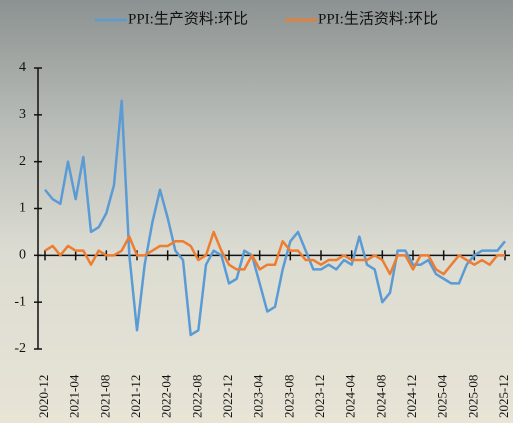 Image resolution: width=513 pixels, height=423 pixels. Describe the element at coordinates (350, 396) in the screenshot. I see `x-tick-label: 2024-04` at that location.